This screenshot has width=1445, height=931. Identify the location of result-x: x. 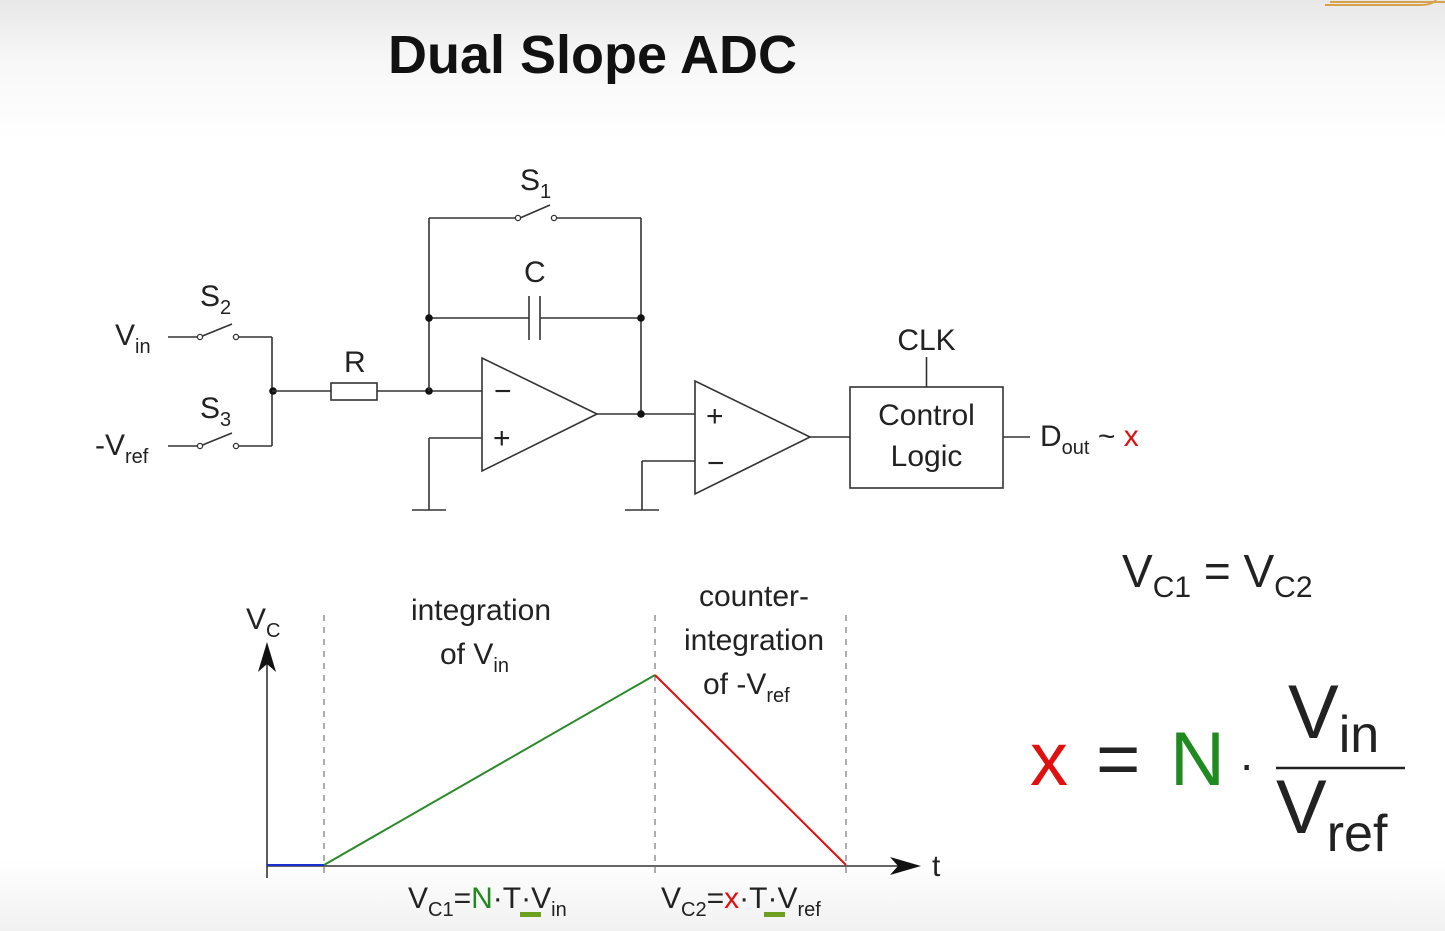
(1049, 759).